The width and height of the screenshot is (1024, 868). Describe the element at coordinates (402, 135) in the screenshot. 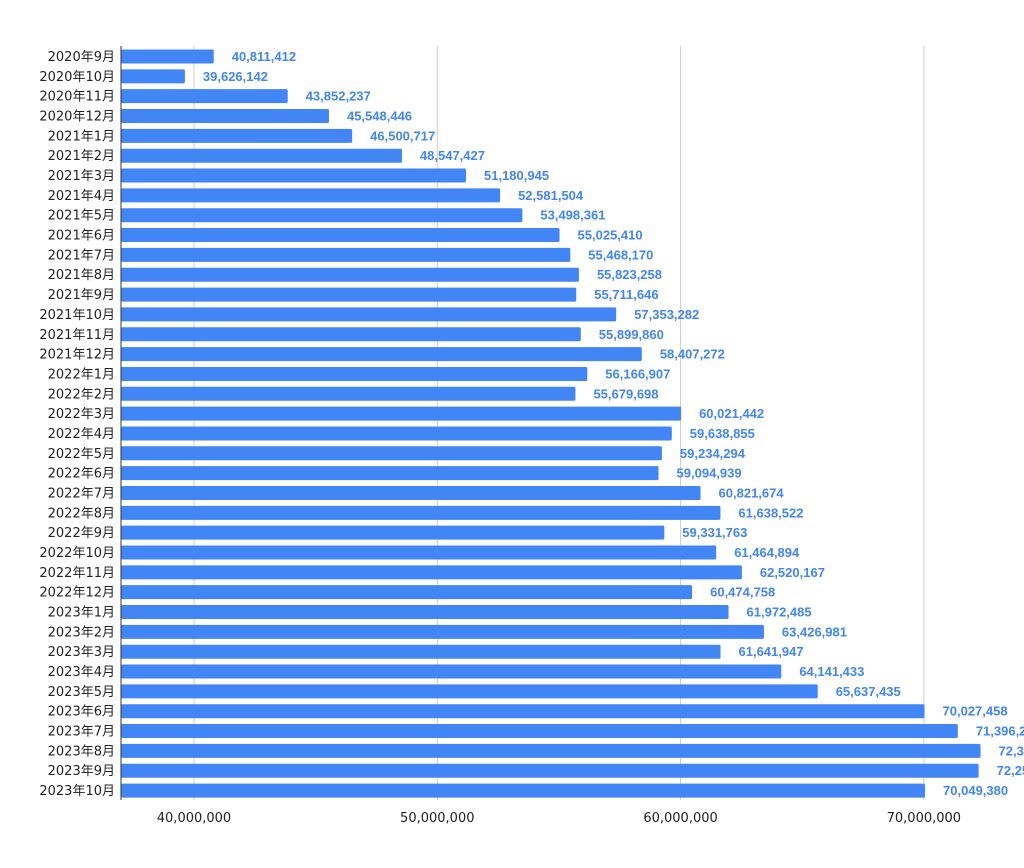

I see `data-label: 46,500,717` at that location.